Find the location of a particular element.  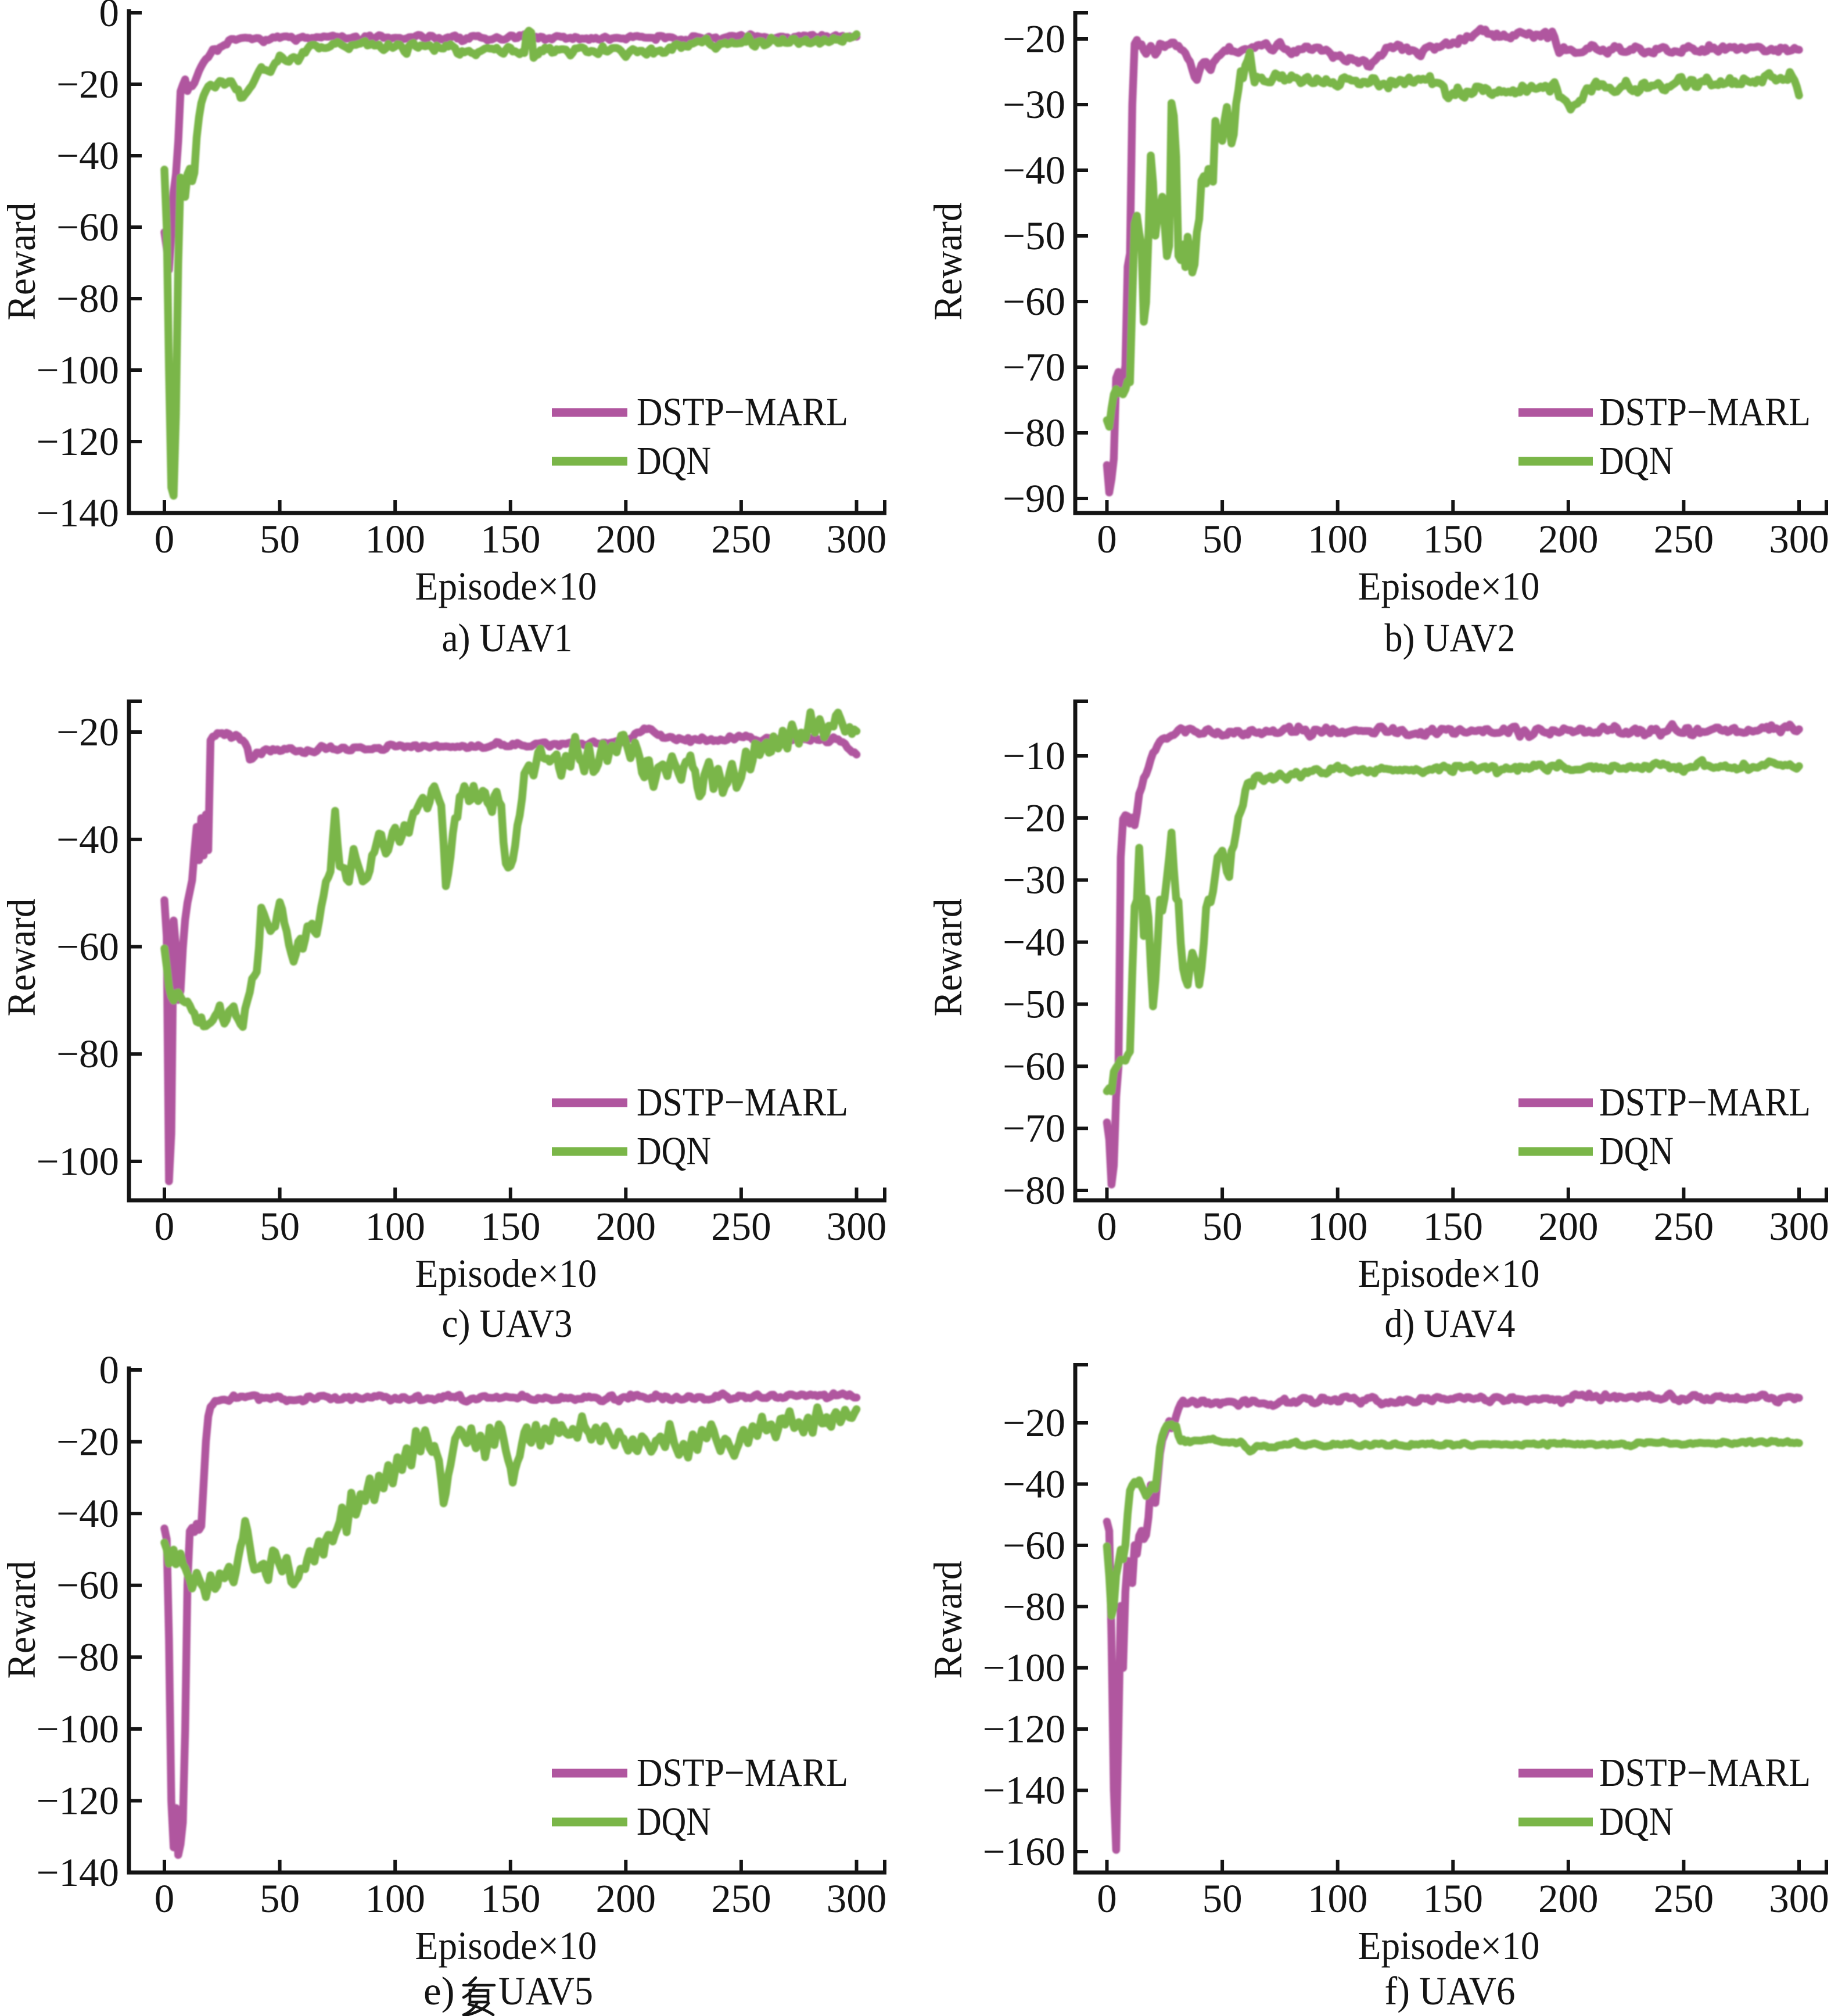

svg-text: c) UAV3 is located at coordinates (507, 1323).